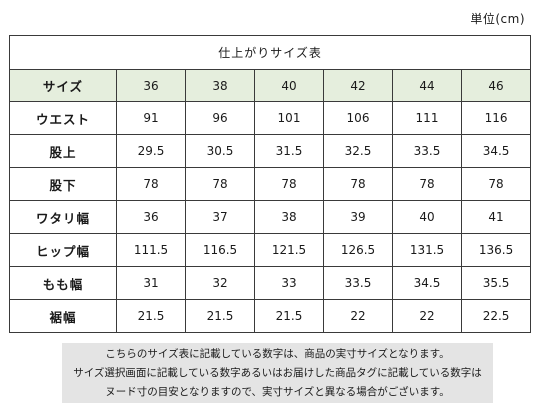 The image size is (539, 408). What do you see at coordinates (358, 250) in the screenshot?
I see `table-cell: 126.5` at bounding box center [358, 250].